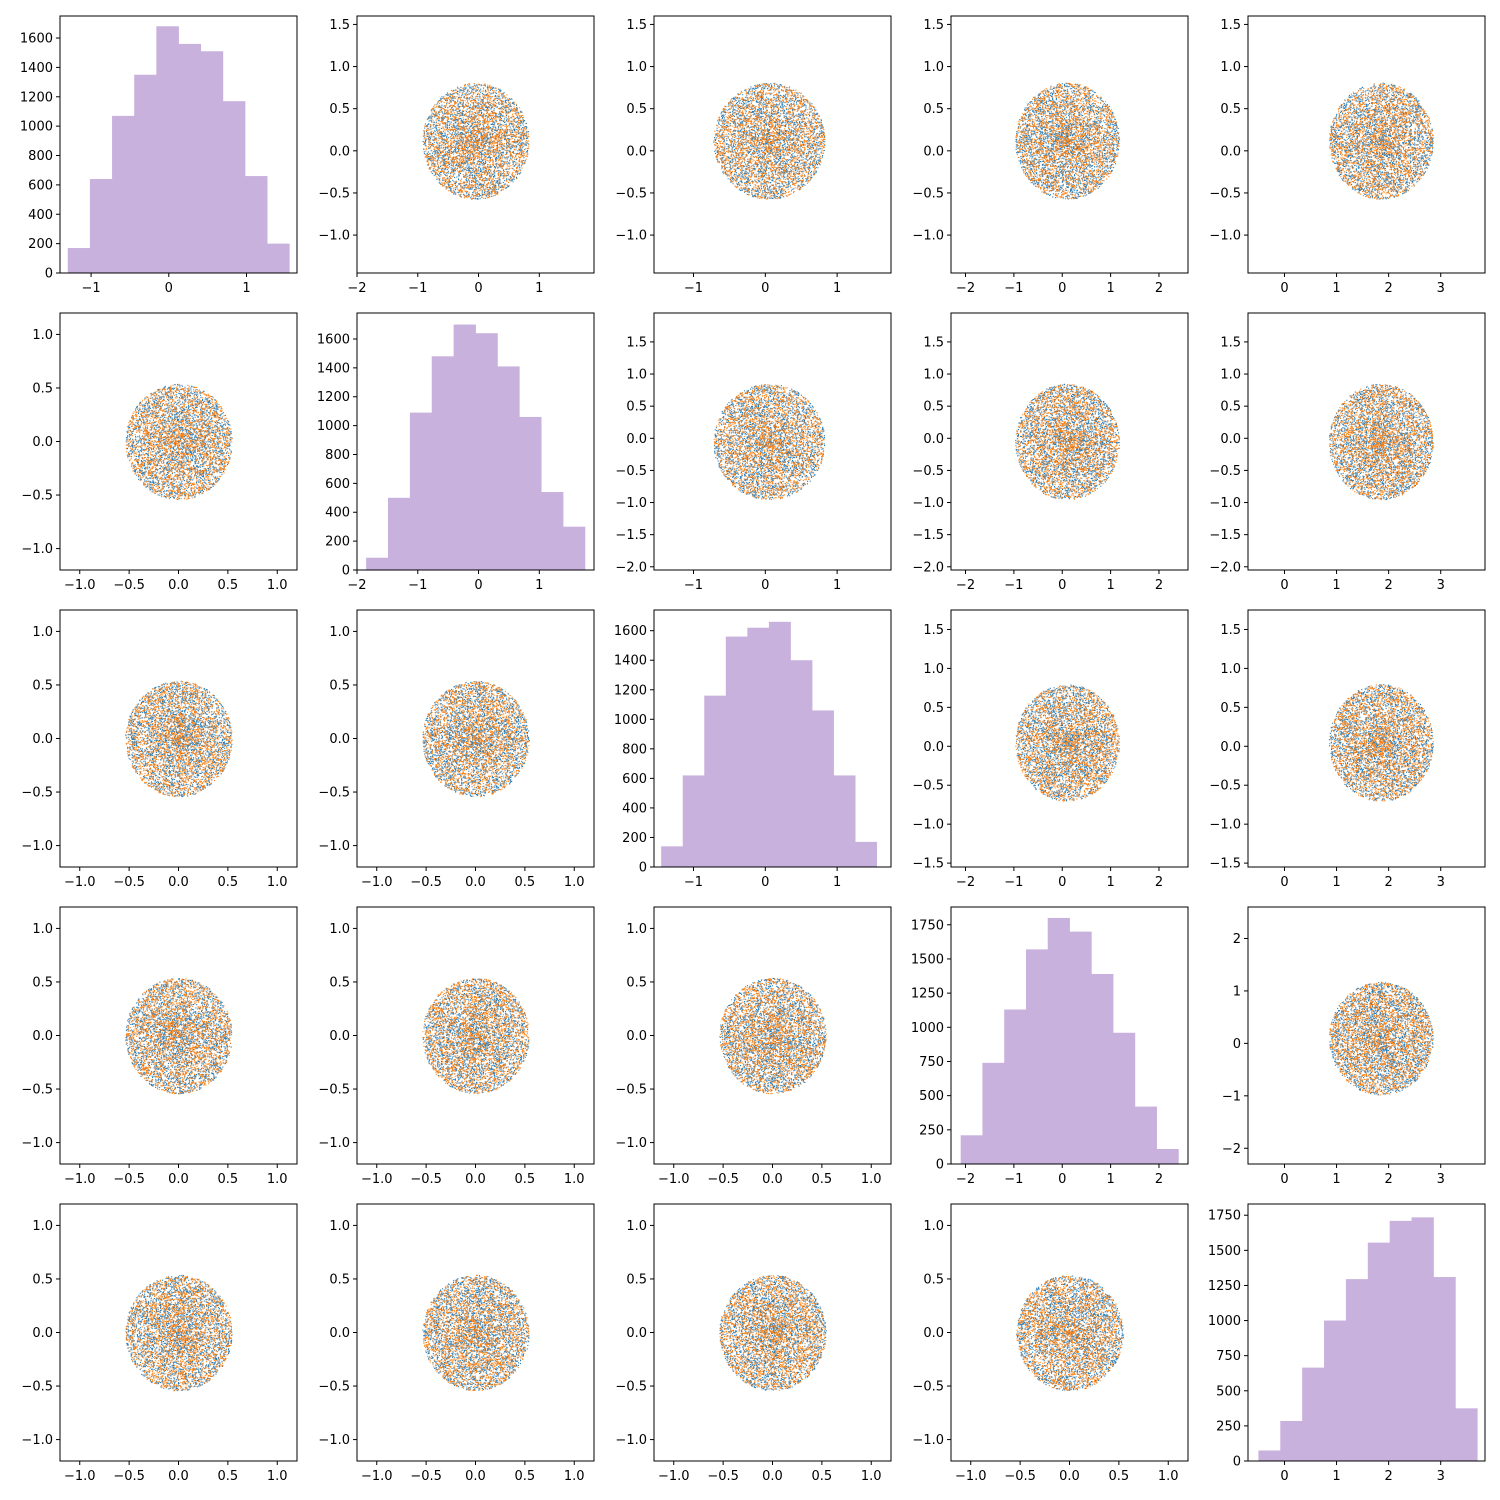 This screenshot has width=1500, height=1500. What do you see at coordinates (159, 1343) in the screenshot?
I see `panel-r5-c1: −1.0 −0.5 0.0 0.5 1.0 −1.0 −0.5 0.0 0.5 1.0` at bounding box center [159, 1343].